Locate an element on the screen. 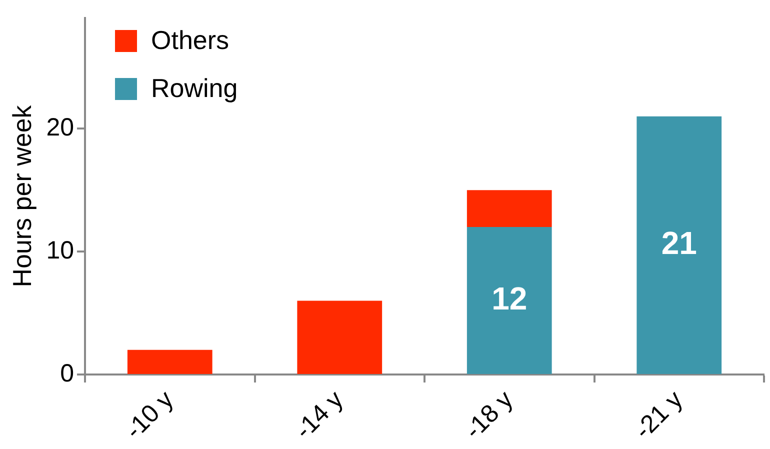 The height and width of the screenshot is (449, 770). x-tick-label: -18 y is located at coordinates (489, 415).